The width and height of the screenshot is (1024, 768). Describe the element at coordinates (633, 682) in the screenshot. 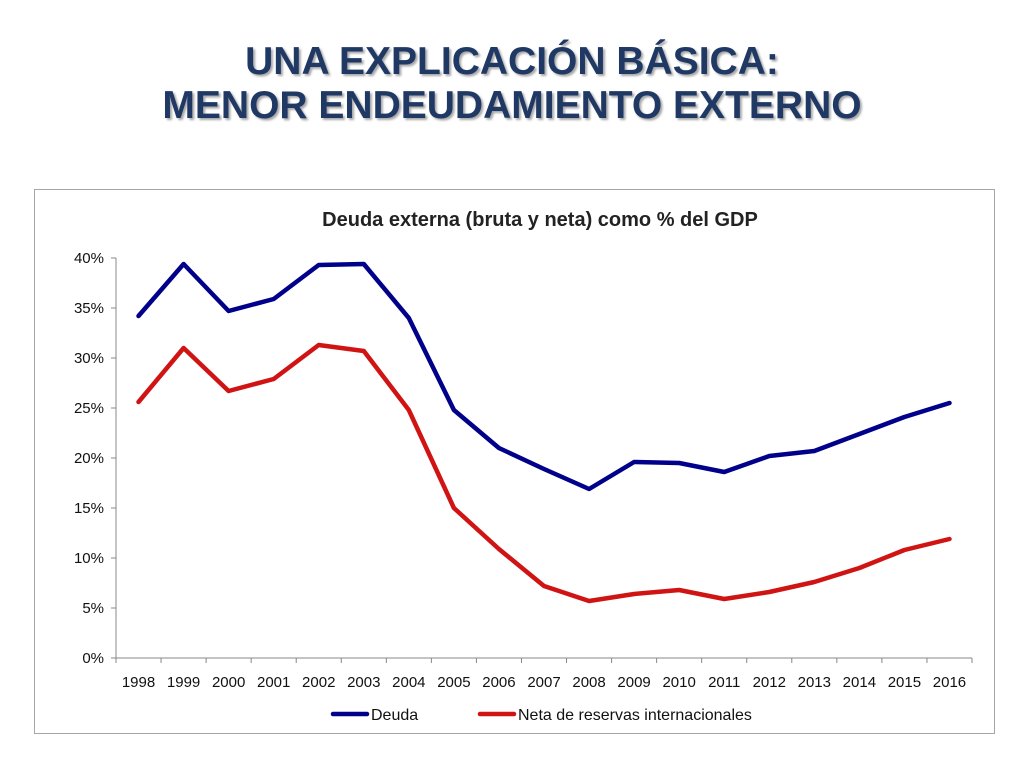

I see `x-tick-label: 2009` at that location.